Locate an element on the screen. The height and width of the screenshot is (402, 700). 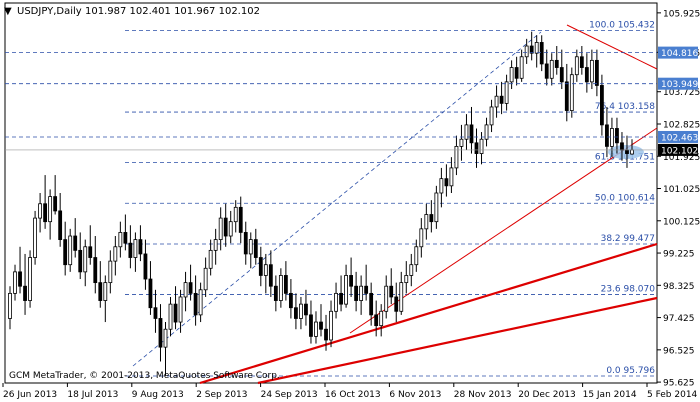
fib-level-label: 38.2 99.477 is located at coordinates (628, 239).